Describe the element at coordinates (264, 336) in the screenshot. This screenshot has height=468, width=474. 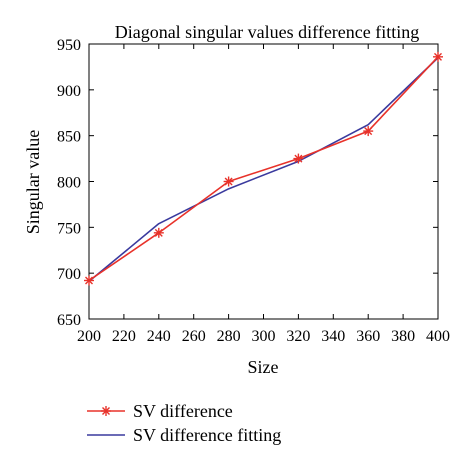
I see `x-tick-label: 300` at that location.